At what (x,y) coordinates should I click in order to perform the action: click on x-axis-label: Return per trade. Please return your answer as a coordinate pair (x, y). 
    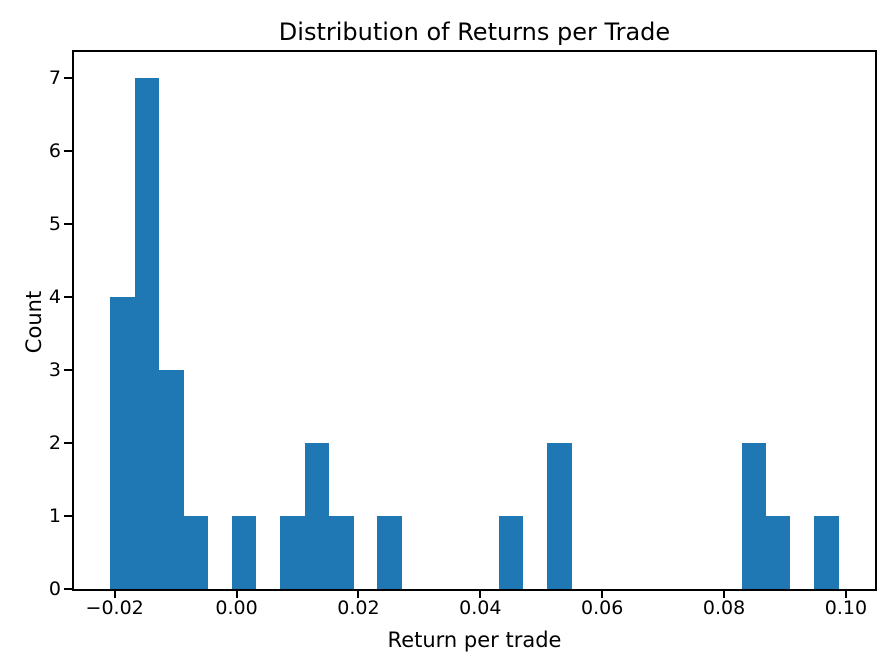
    Looking at the image, I should click on (474, 640).